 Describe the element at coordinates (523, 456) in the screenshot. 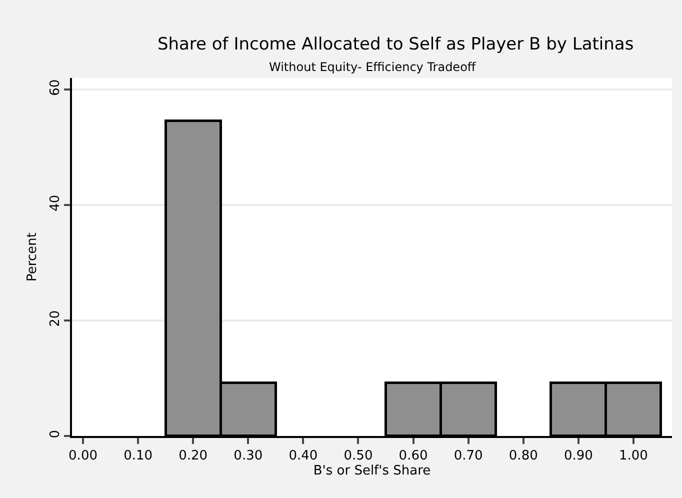

I see `x-tick-label: 0.80` at that location.